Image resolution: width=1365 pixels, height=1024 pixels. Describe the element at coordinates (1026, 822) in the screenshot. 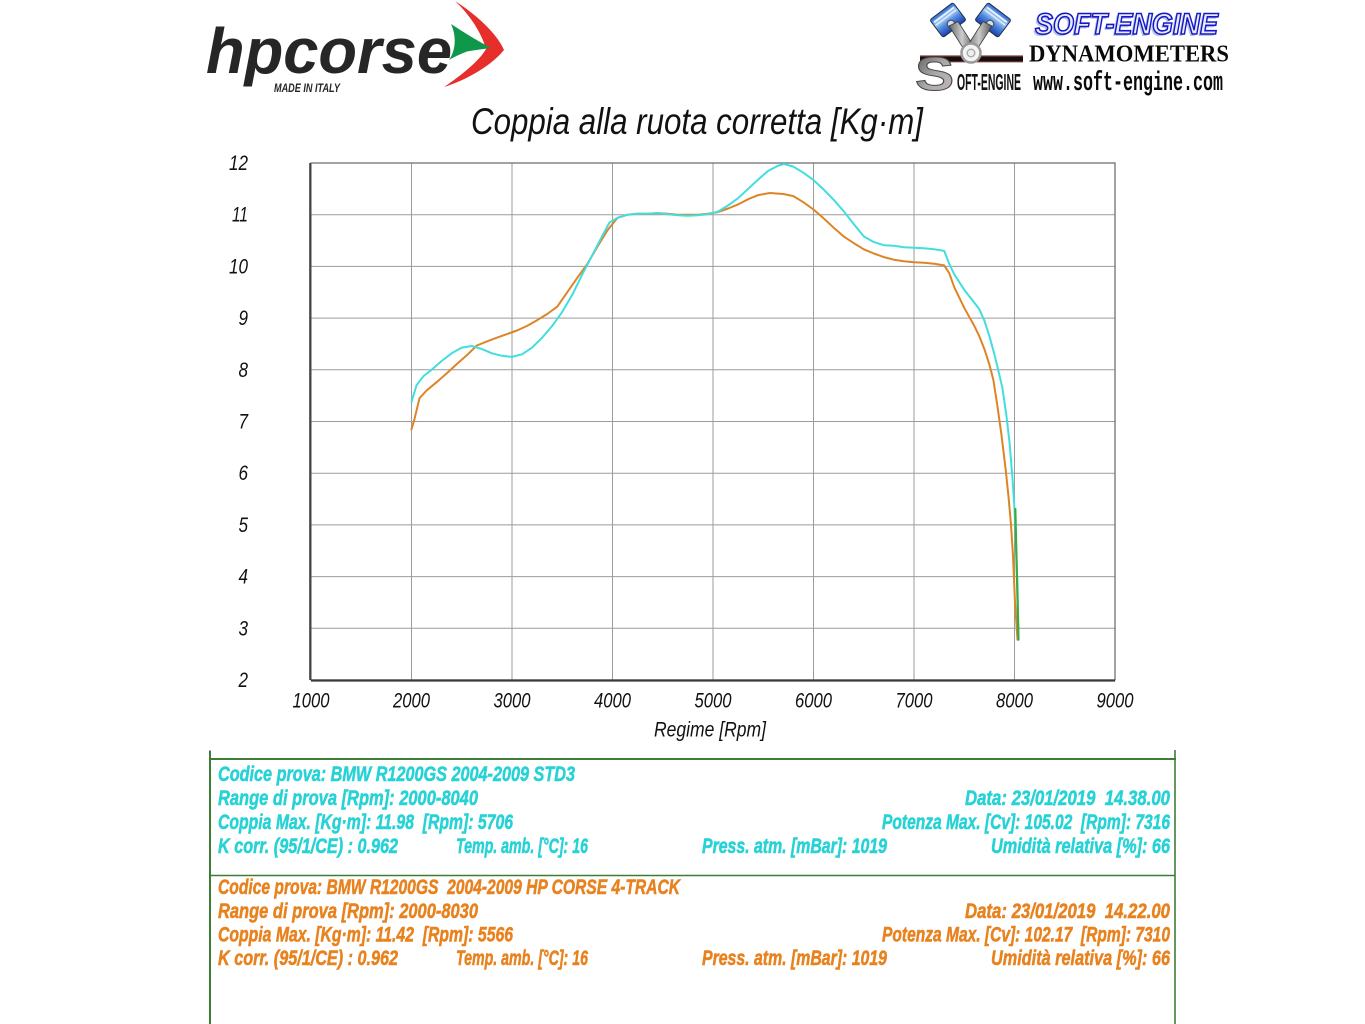

I see `svg-text:Potenza Max. [Cv]: 105.02 [Rp: Potenza Max. [Cv]: 105.02 [Rpm]: 7316` at that location.